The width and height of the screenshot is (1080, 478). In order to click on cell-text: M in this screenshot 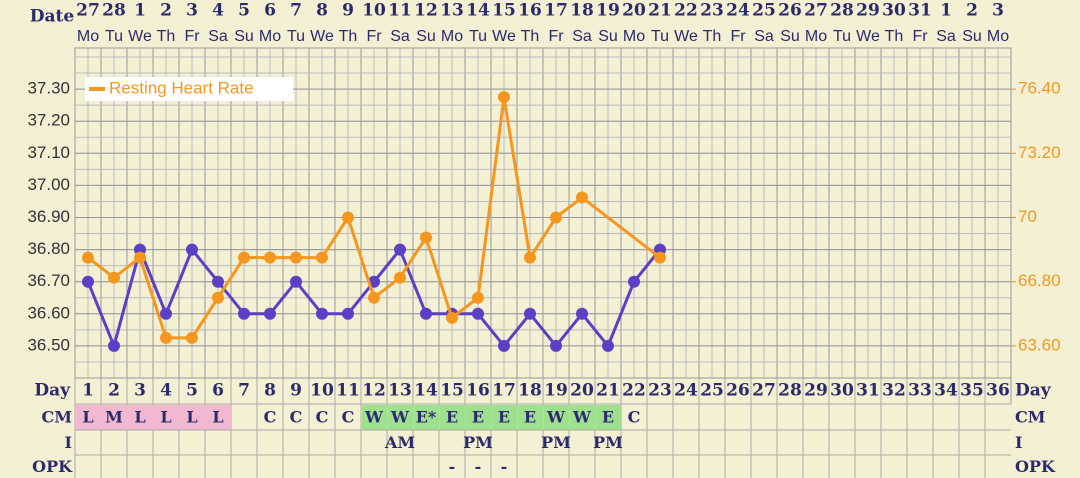, I will do `click(114, 417)`.